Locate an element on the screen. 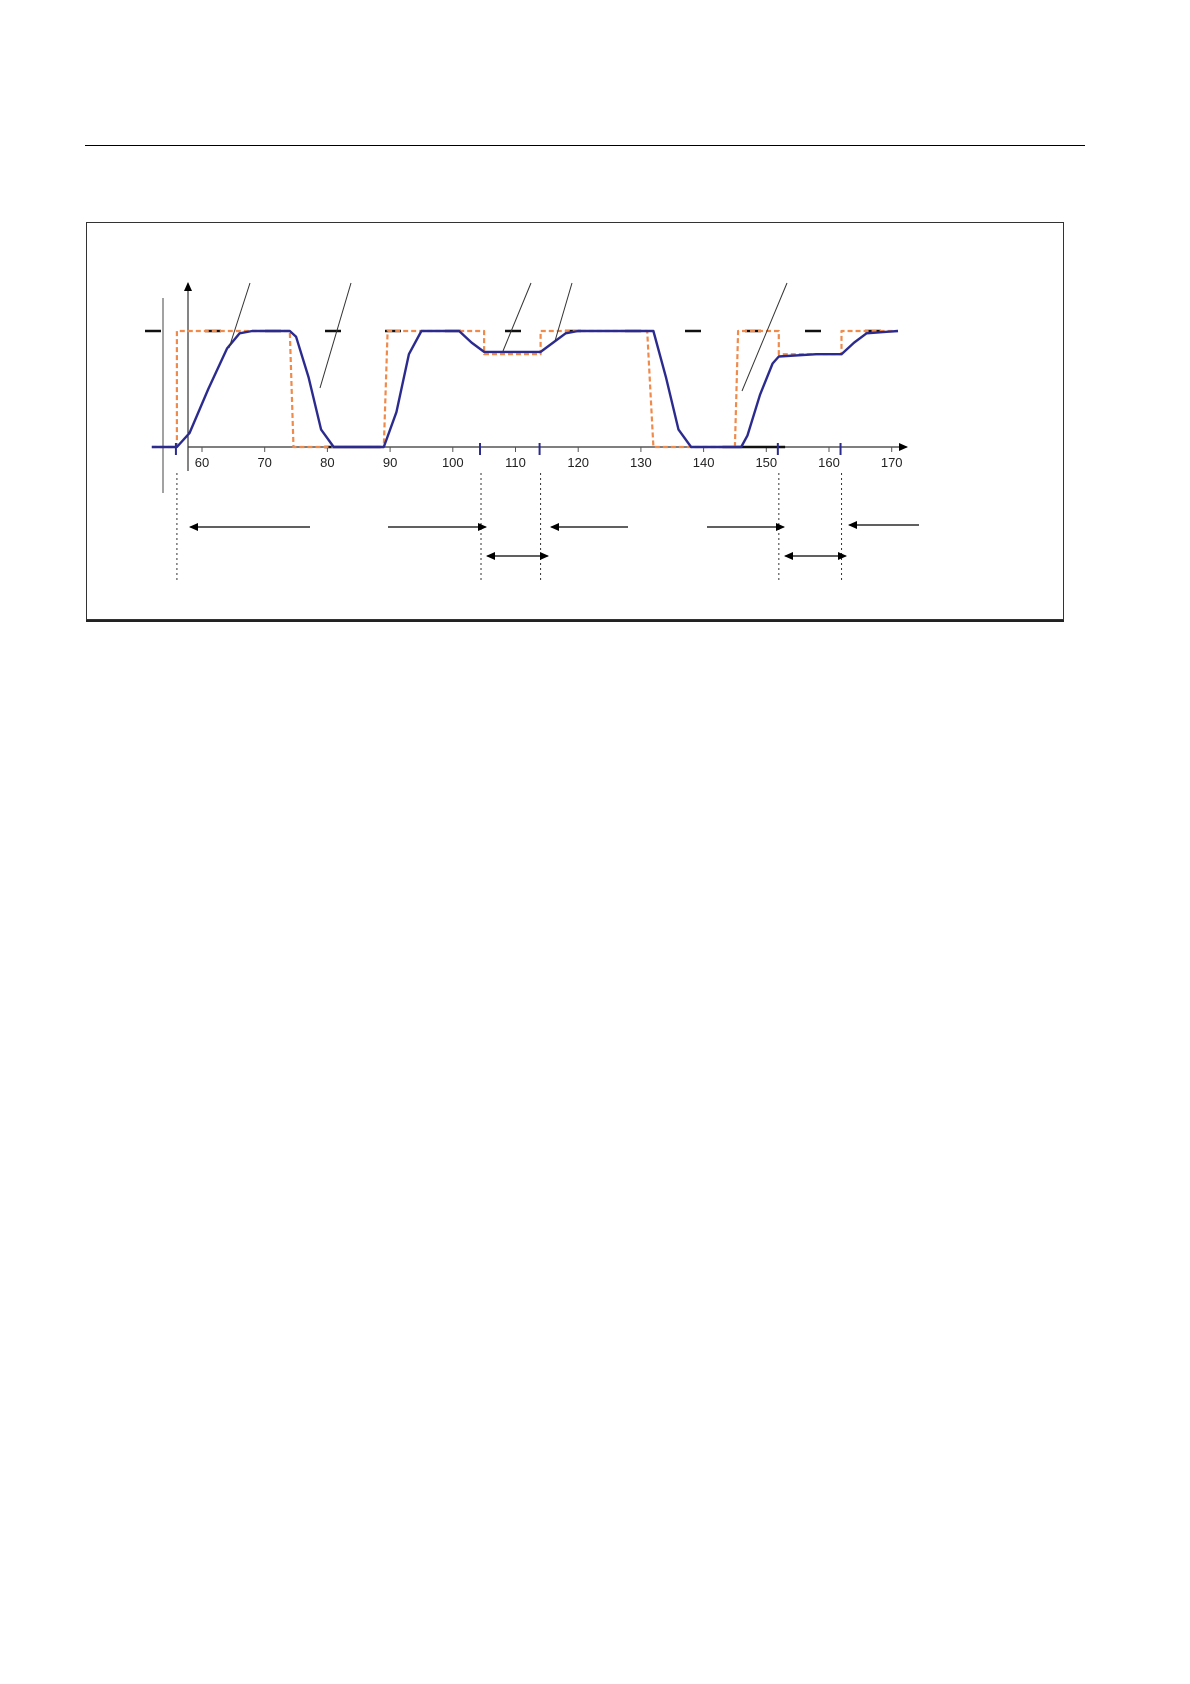  range-arrows is located at coordinates (554, 540).